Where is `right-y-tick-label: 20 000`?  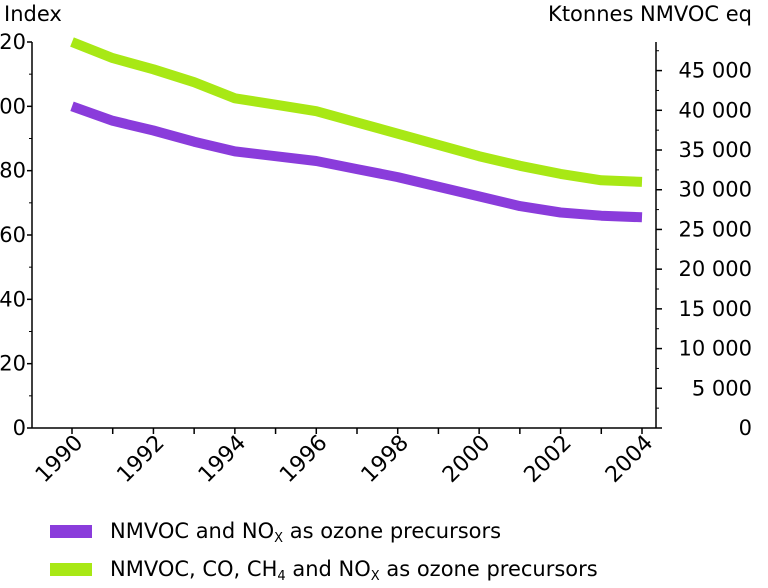
right-y-tick-label: 20 000 is located at coordinates (715, 269).